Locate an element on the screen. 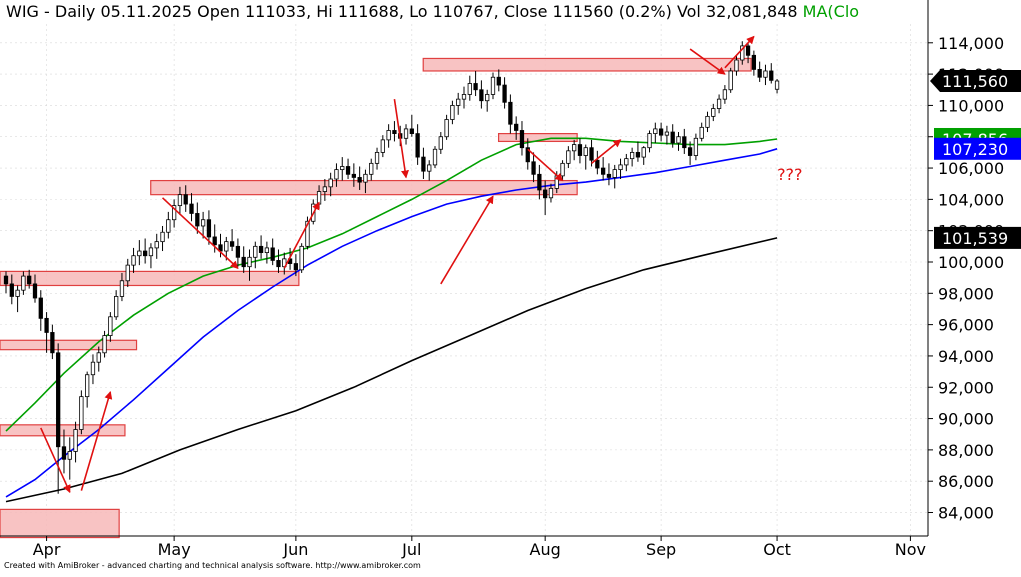  y-tick-label: 94,000 is located at coordinates (966, 356).